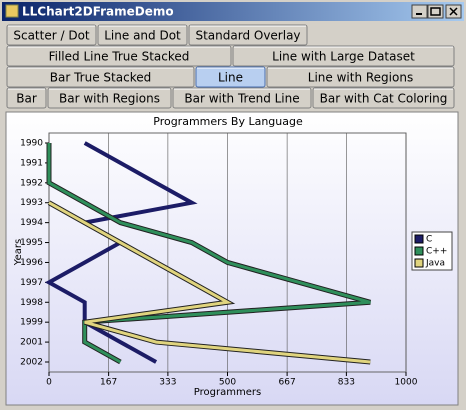 This screenshot has height=410, width=466. I want to click on tab-label: Bar with Cat Coloring, so click(384, 99).